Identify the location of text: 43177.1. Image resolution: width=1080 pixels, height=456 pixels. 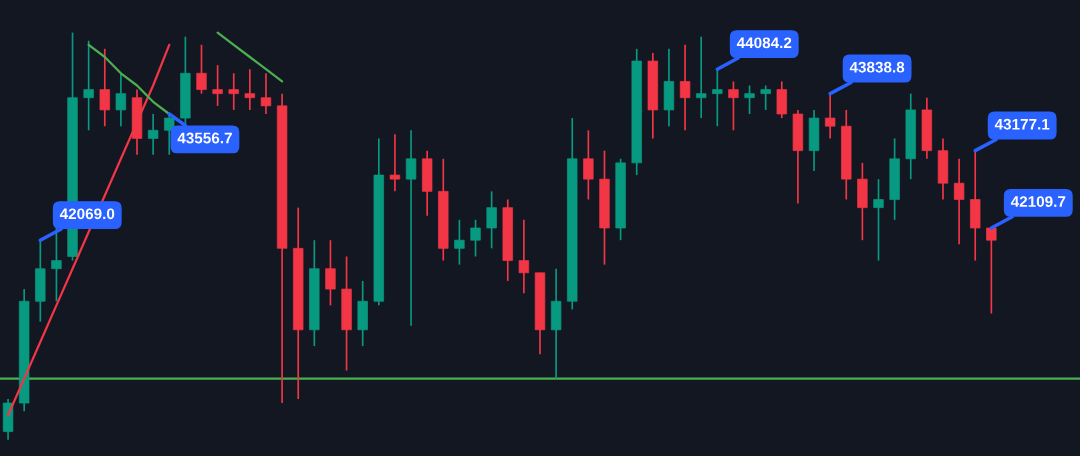
(1022, 124).